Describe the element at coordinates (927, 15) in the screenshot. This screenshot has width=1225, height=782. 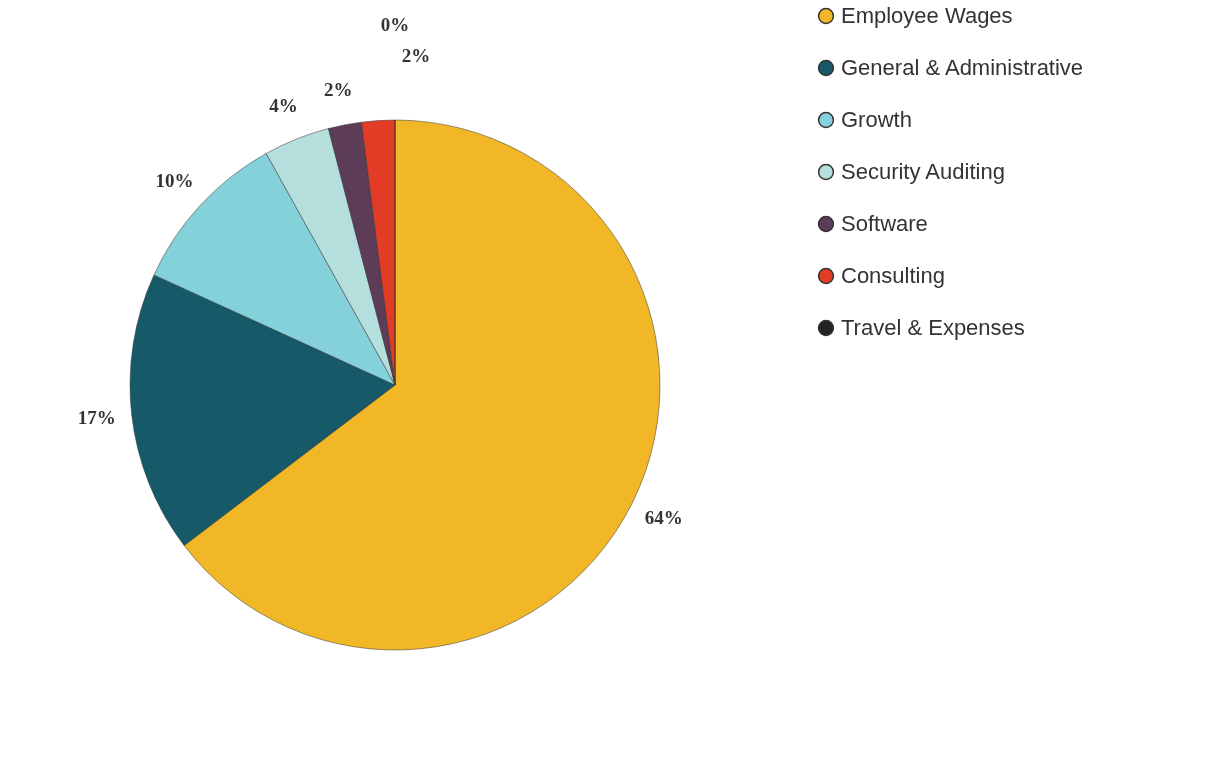
I see `legend-label: Employee Wages` at that location.